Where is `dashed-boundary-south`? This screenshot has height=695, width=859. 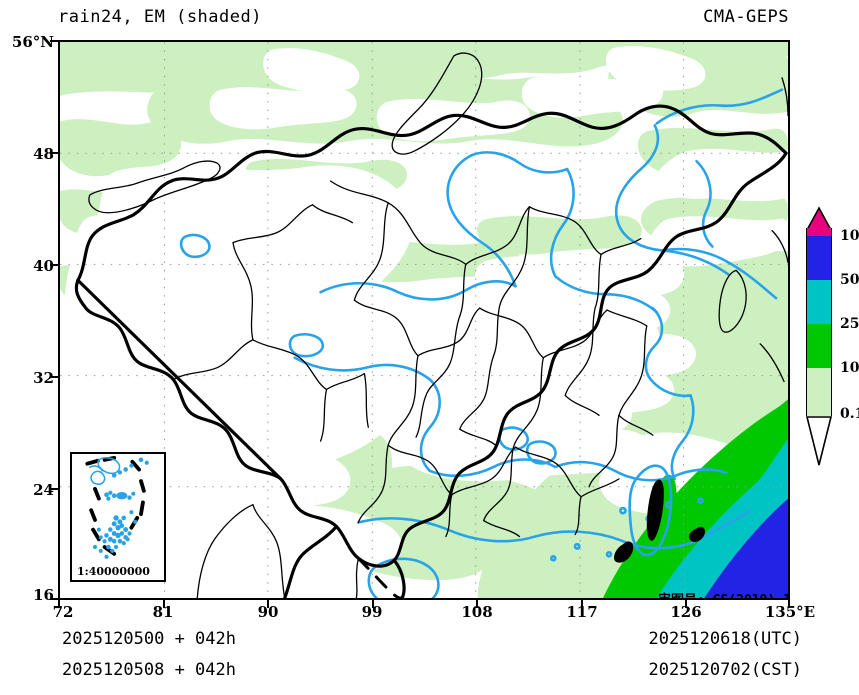 dashed-boundary-south is located at coordinates (379, 577).